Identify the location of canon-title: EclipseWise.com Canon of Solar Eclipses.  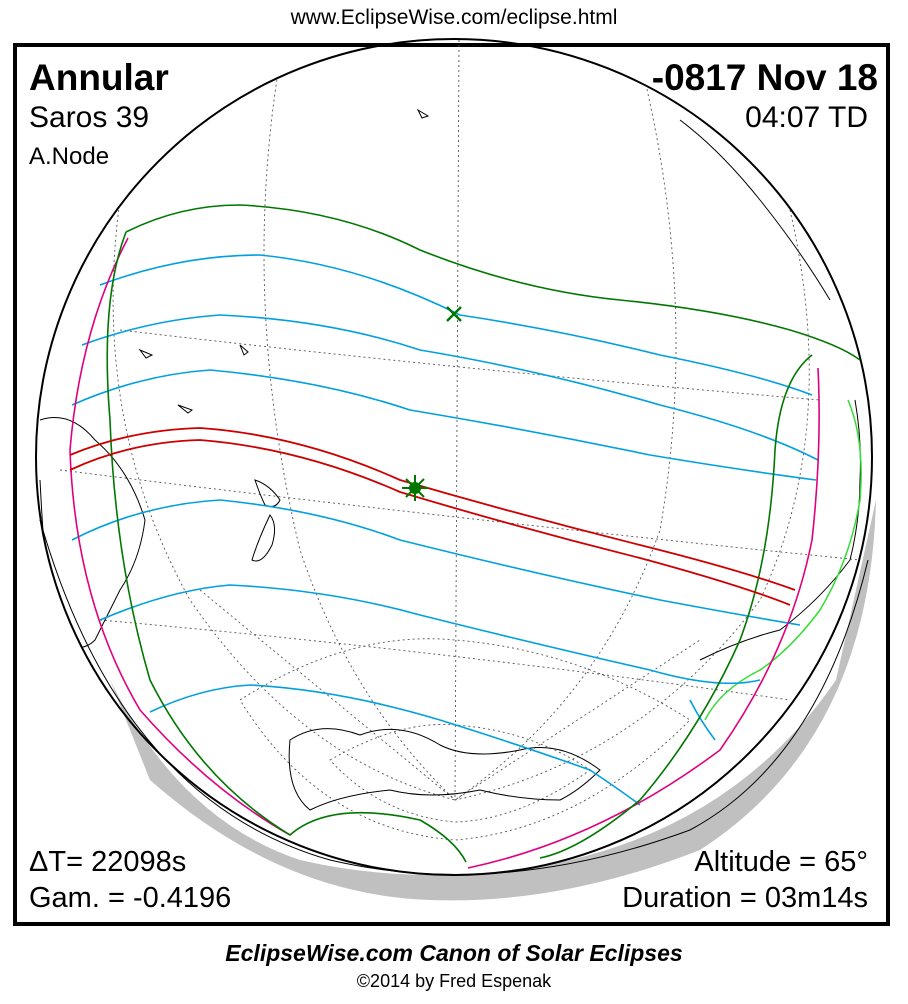
(454, 953).